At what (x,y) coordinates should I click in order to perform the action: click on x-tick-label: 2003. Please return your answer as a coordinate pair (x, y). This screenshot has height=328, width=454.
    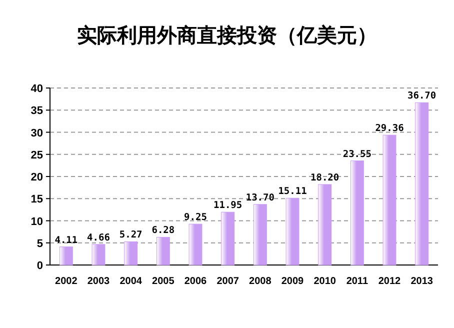
    Looking at the image, I should click on (98, 281).